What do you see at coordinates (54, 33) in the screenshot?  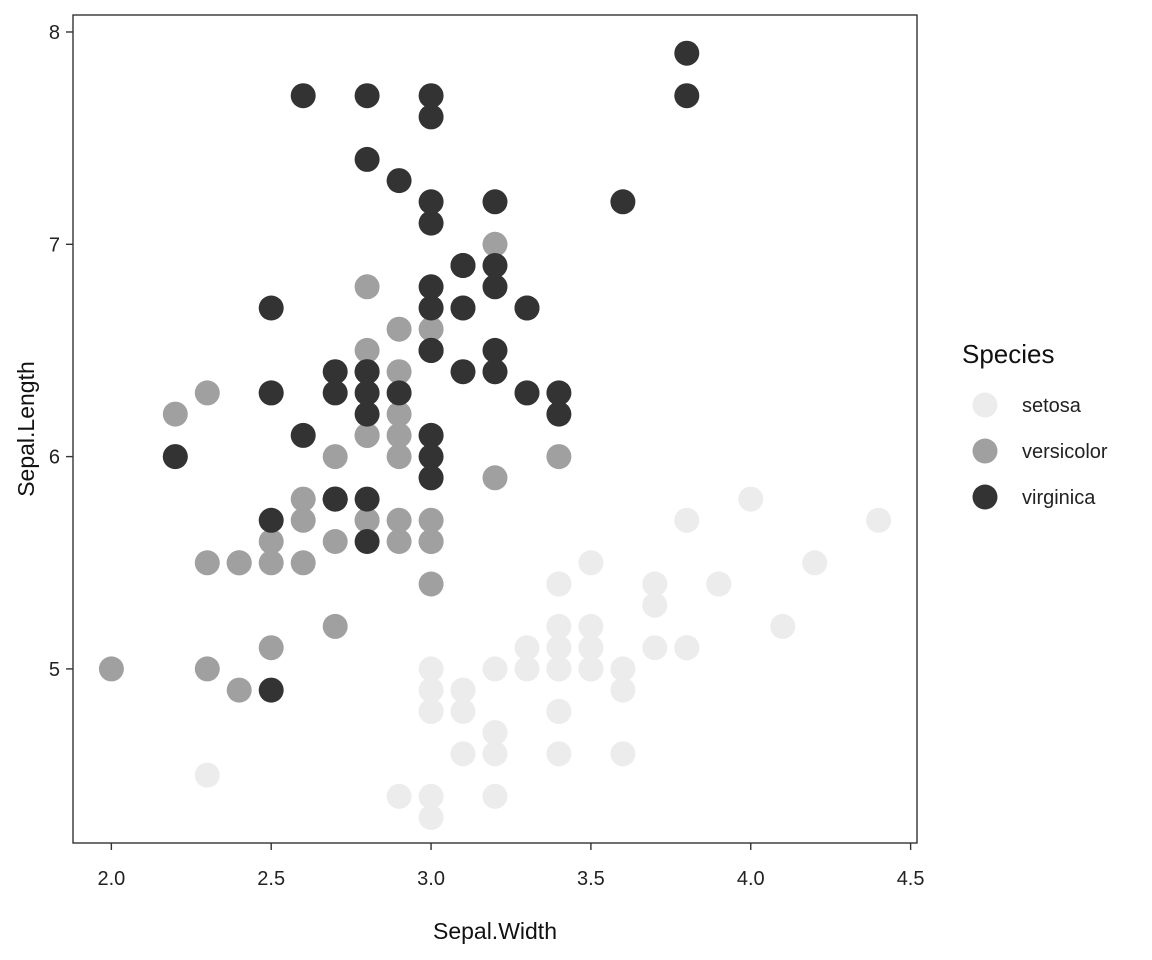 I see `y-tick-label: 8` at bounding box center [54, 33].